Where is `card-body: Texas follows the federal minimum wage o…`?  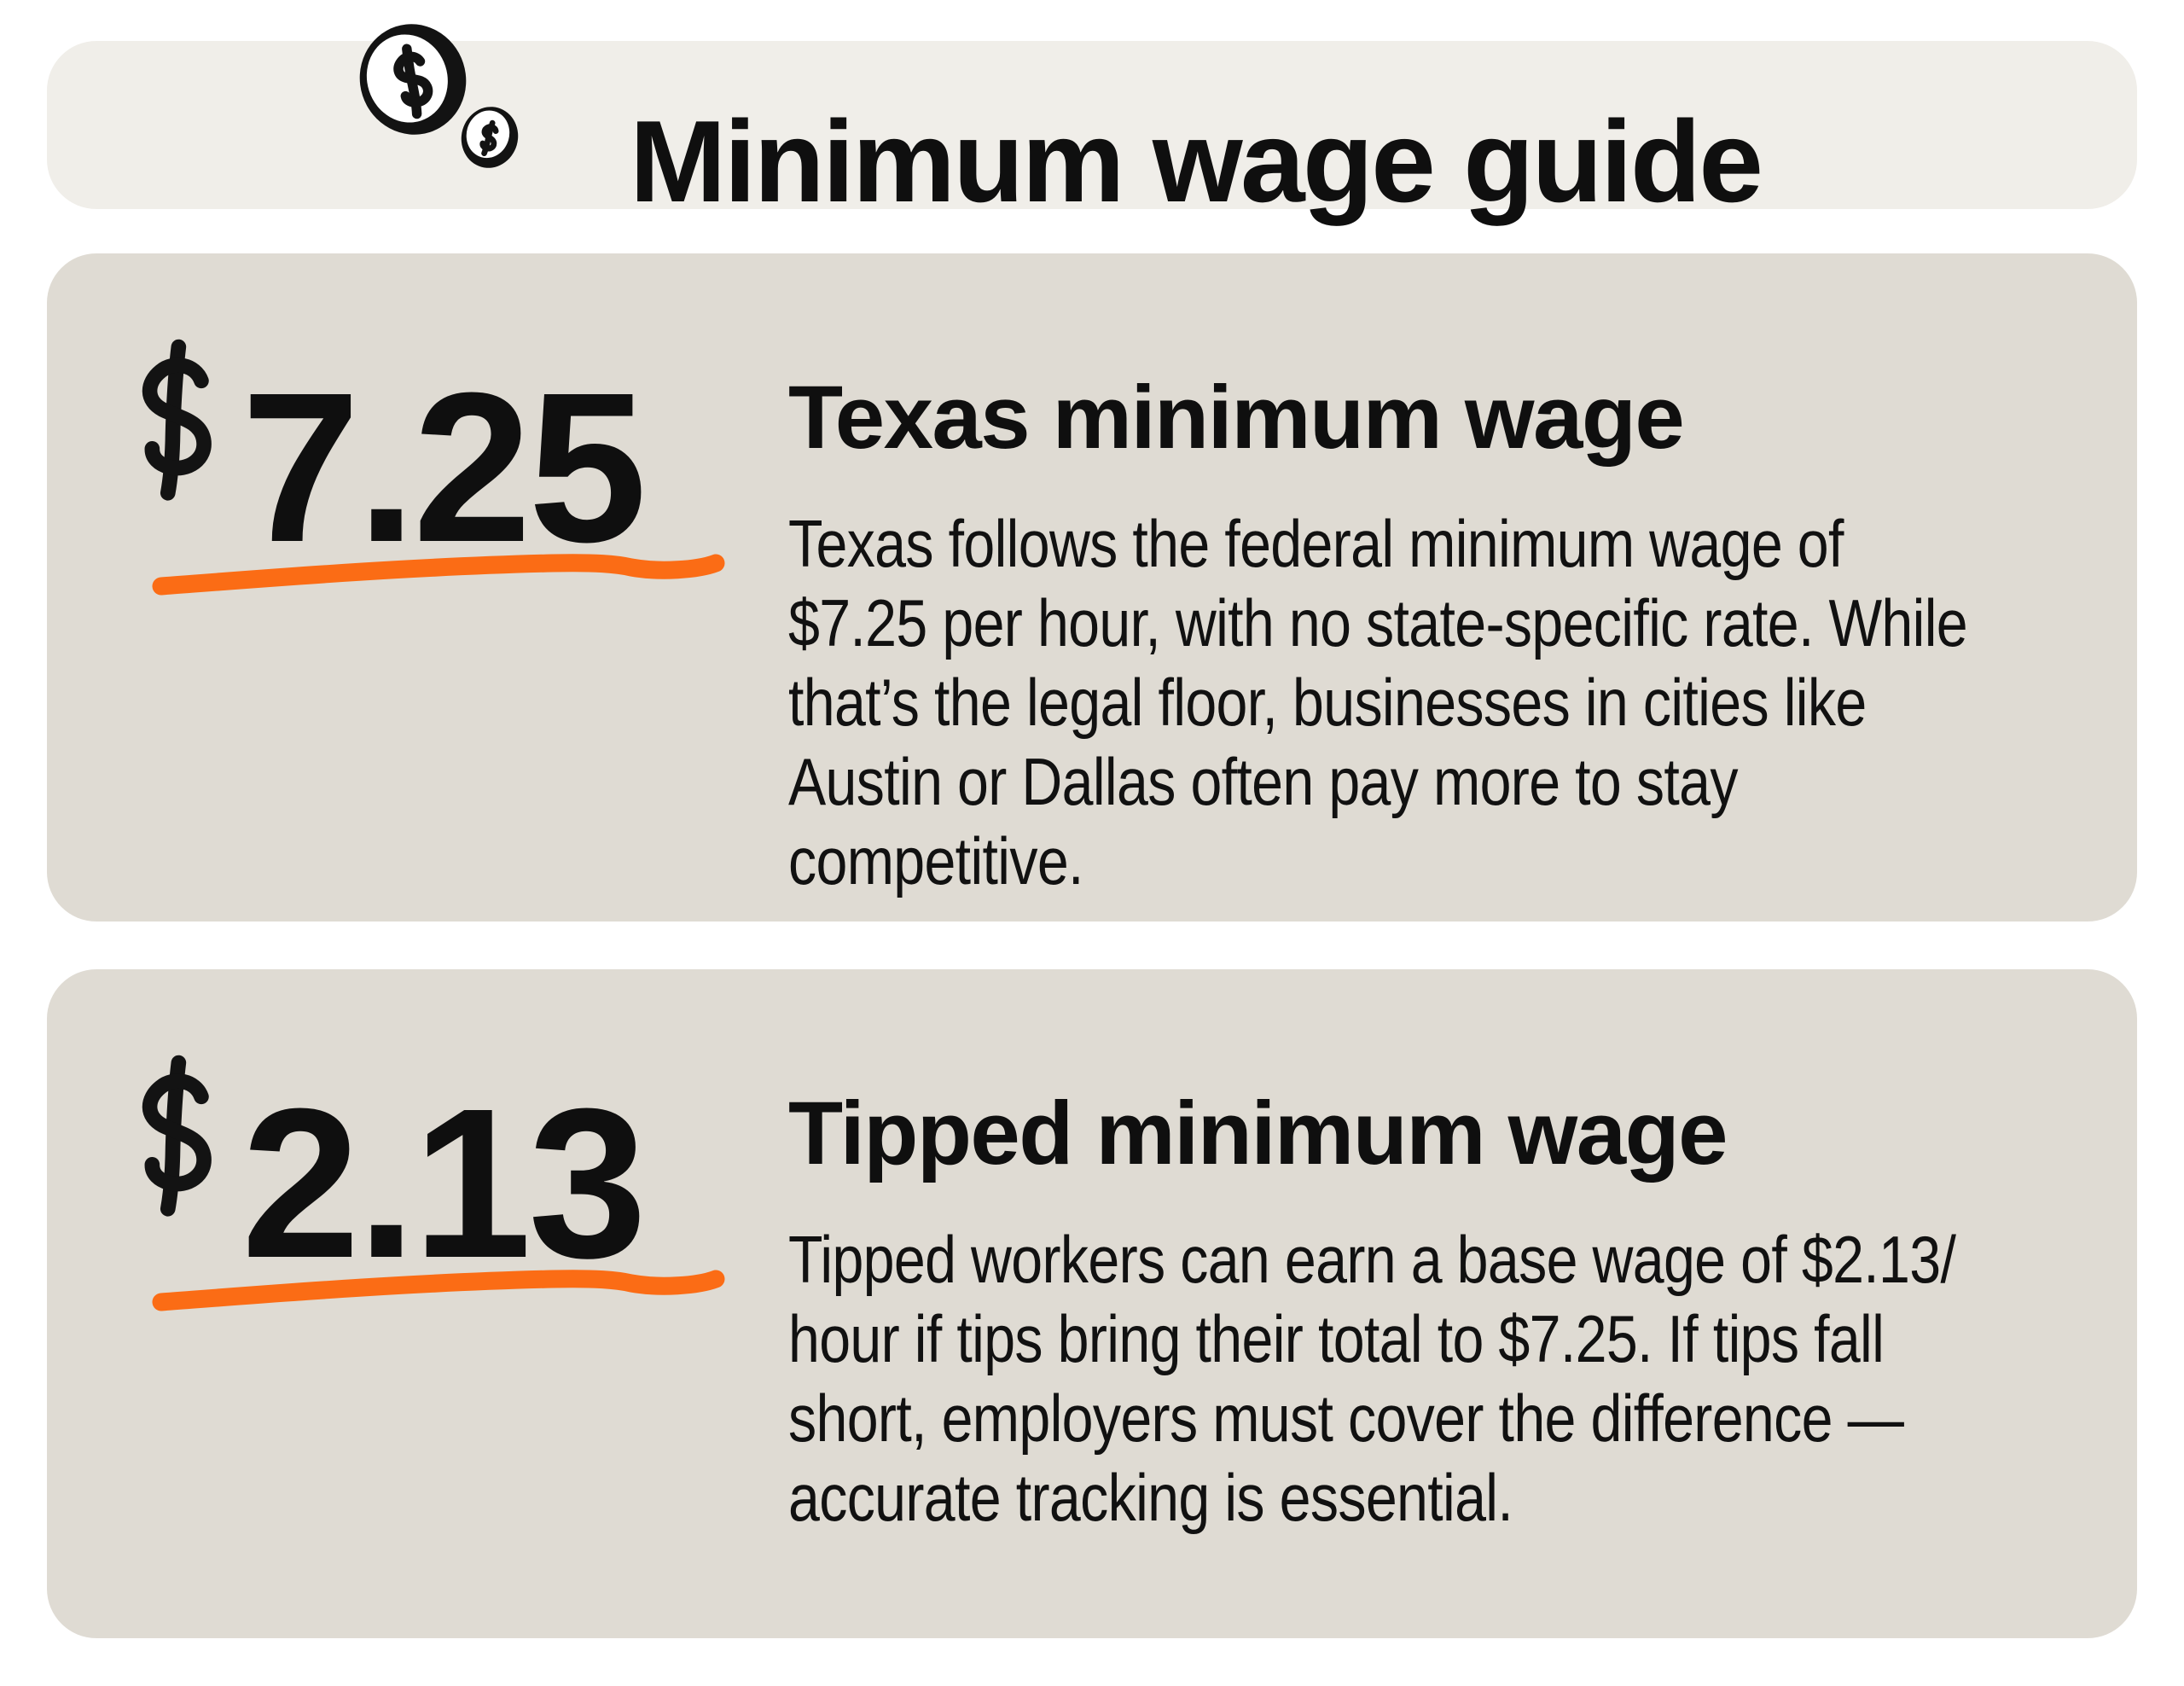
card-body: Texas follows the federal minimum wage o… is located at coordinates (1378, 702).